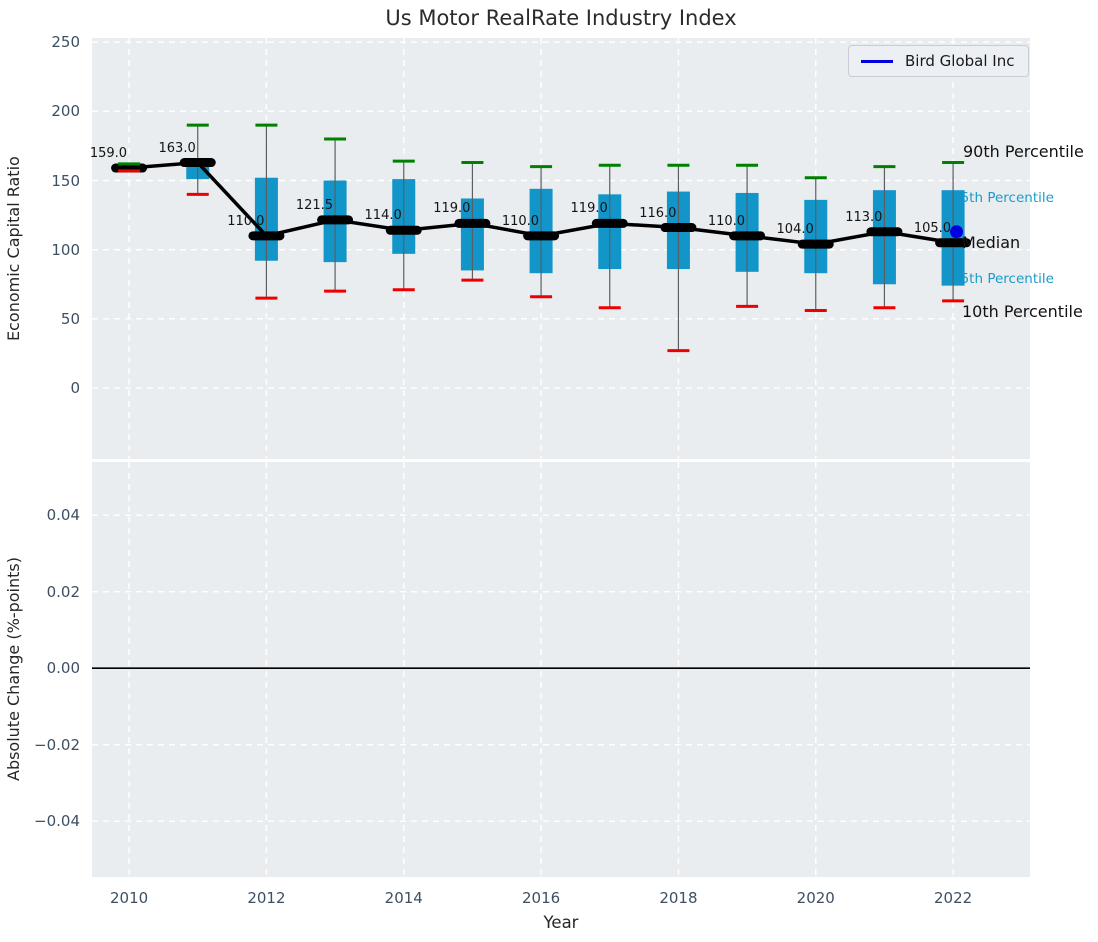 The image size is (1098, 942). I want to click on median-value-label: 114.0, so click(383, 216).